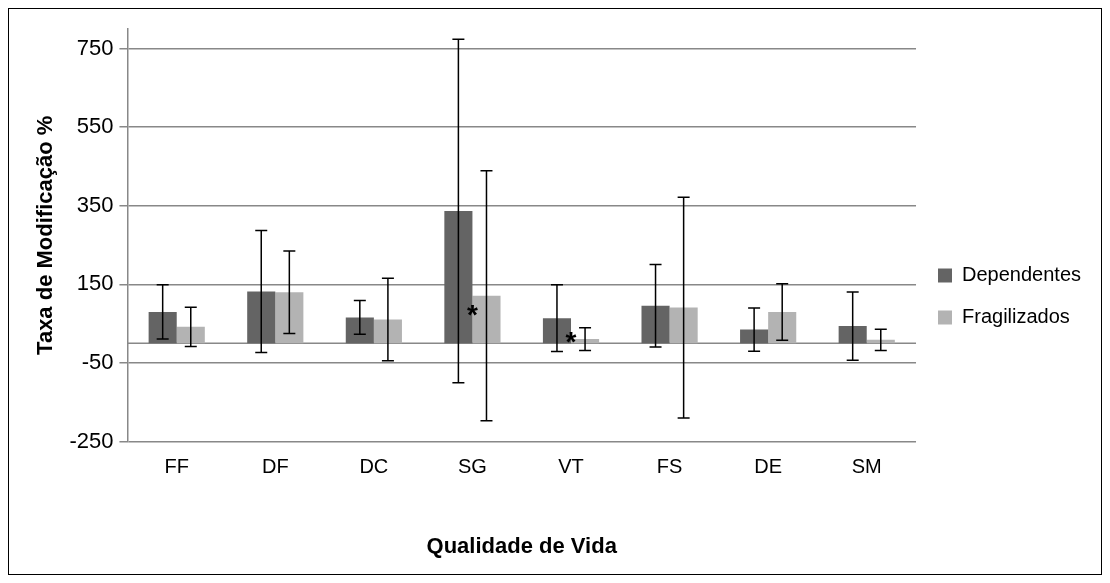 The height and width of the screenshot is (583, 1110). I want to click on y-tick-label: 750, so click(95, 47).